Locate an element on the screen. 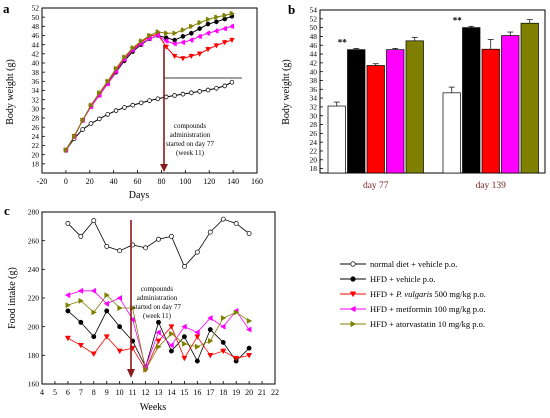 This screenshot has height=418, width=550. chart-a-xtick-label: 40 is located at coordinates (114, 181).